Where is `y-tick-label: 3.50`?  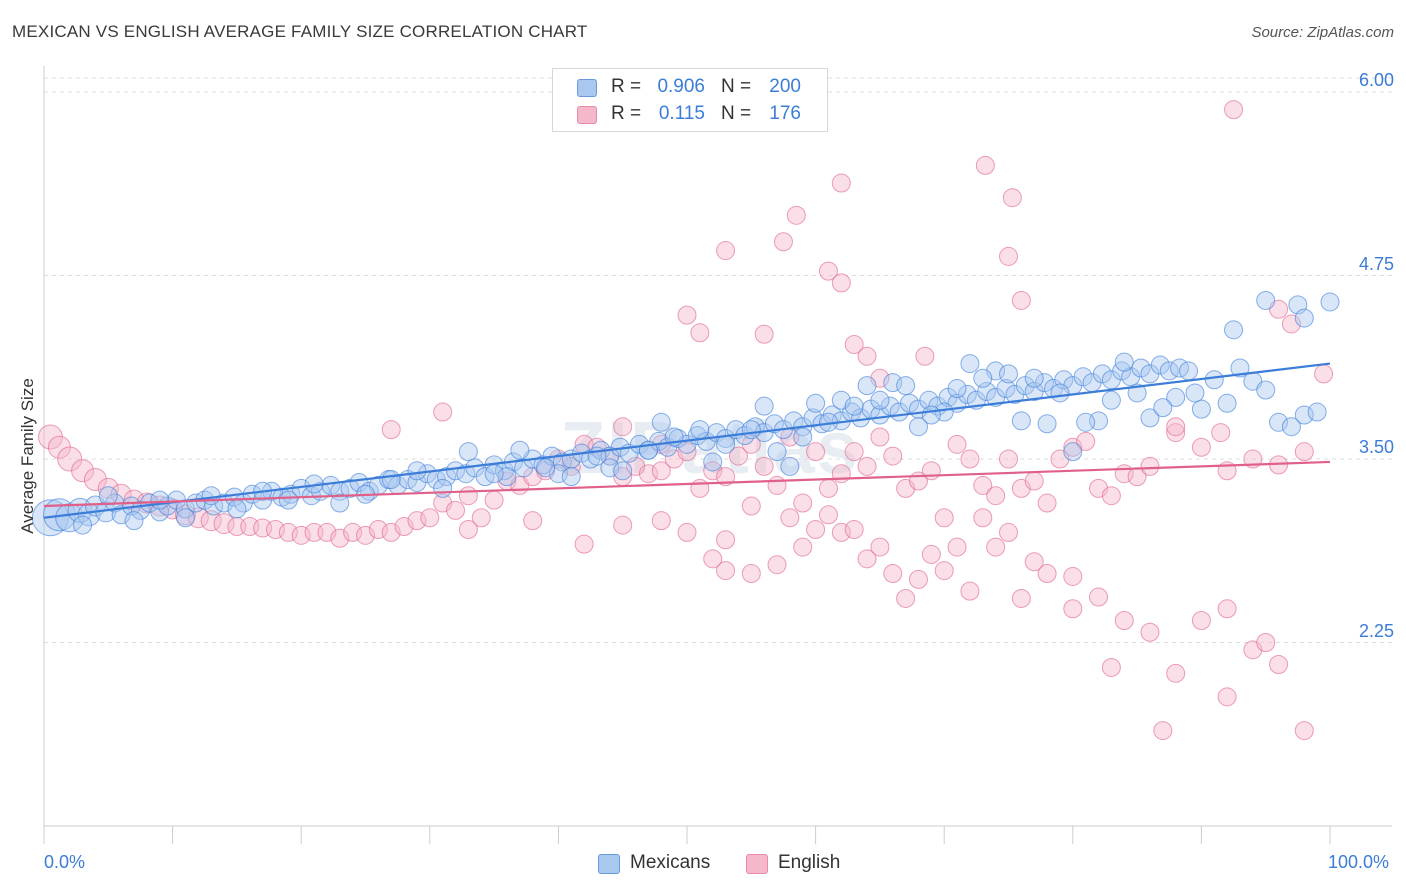
y-tick-label: 3.50 is located at coordinates (1376, 447).